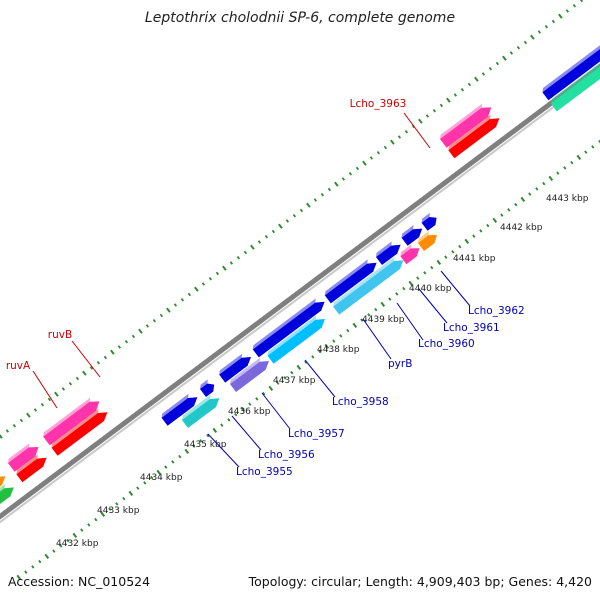 The width and height of the screenshot is (600, 600). Describe the element at coordinates (245, 370) in the screenshot. I see `gene-bar-purple-bevel` at that location.